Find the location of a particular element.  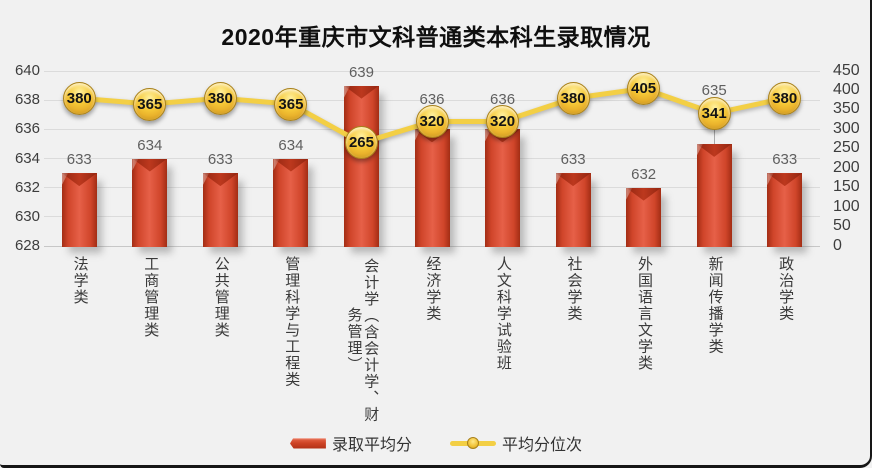

line-marker-value: 405 is located at coordinates (644, 88).